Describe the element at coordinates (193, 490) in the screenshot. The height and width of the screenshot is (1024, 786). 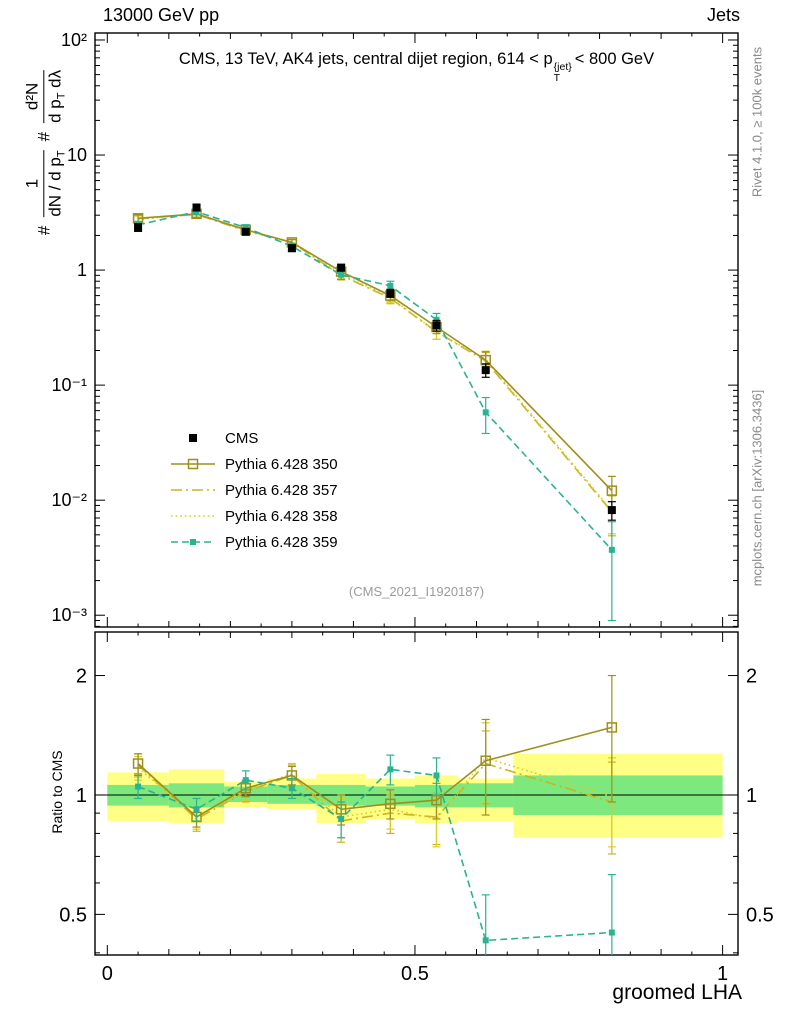
I see `legend-swatch-pythia-6-428-357-icon` at that location.